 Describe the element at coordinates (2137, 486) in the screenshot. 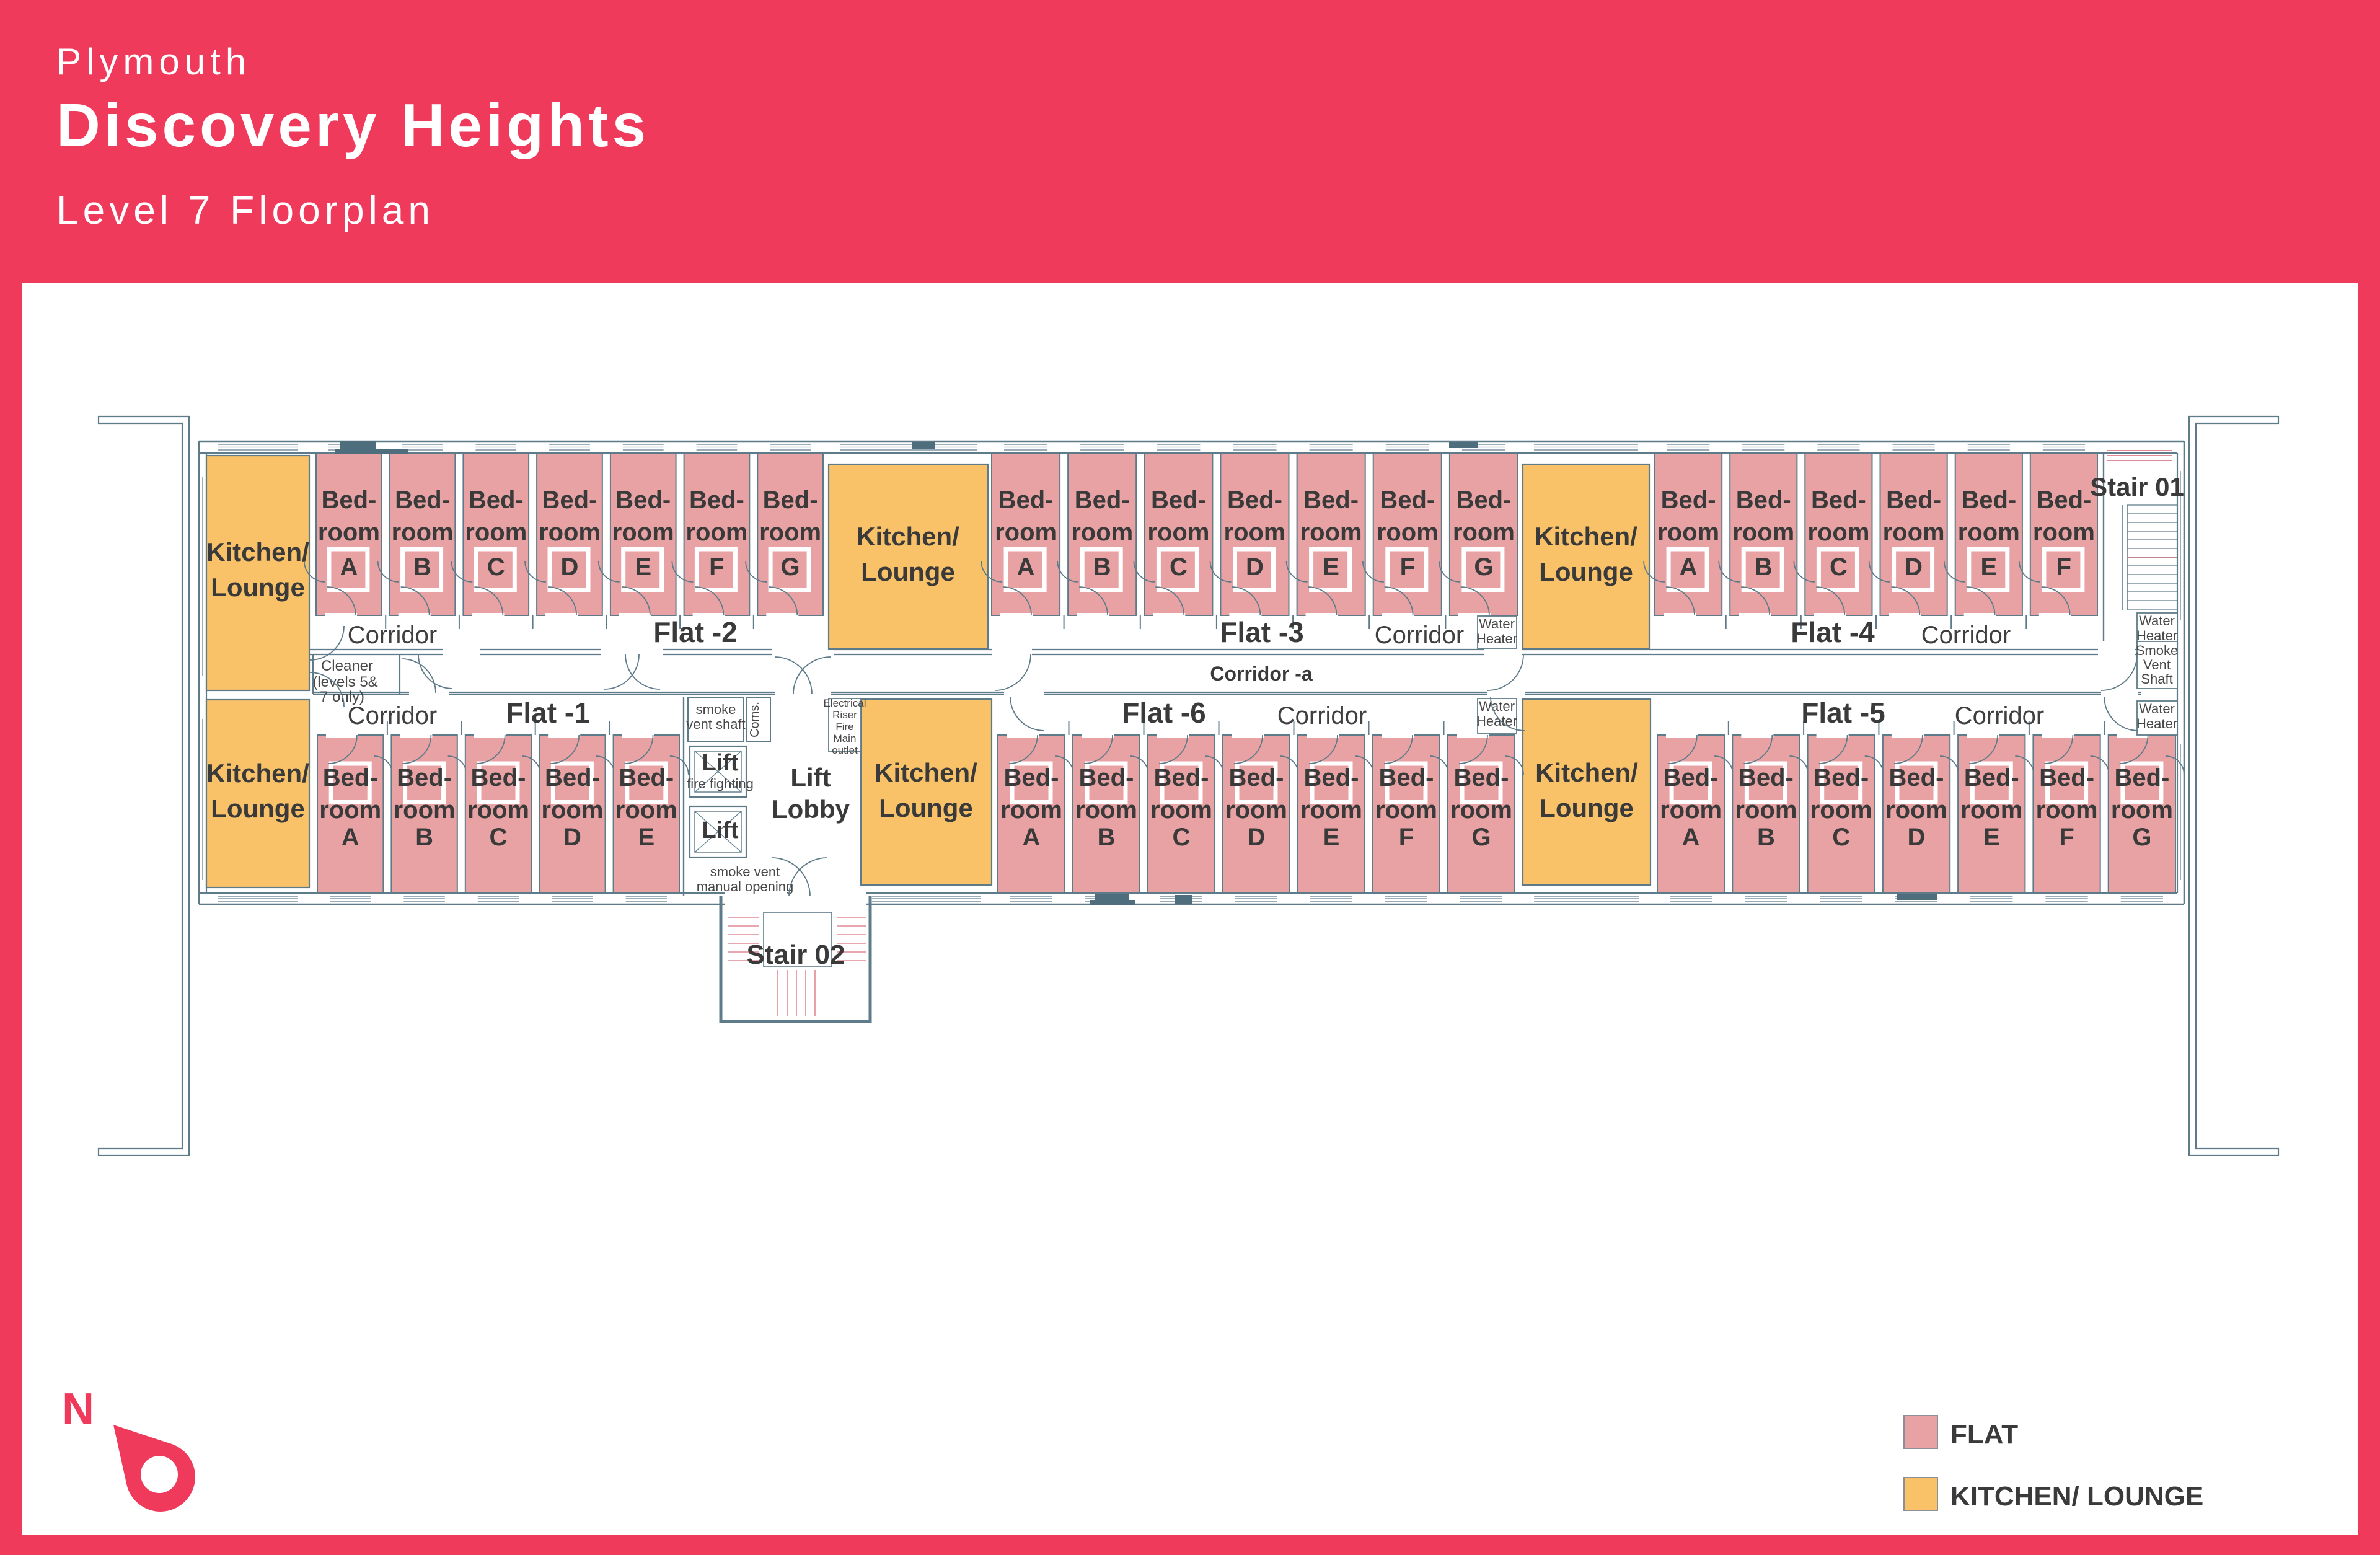

I see `svg-text: Stair 01` at that location.